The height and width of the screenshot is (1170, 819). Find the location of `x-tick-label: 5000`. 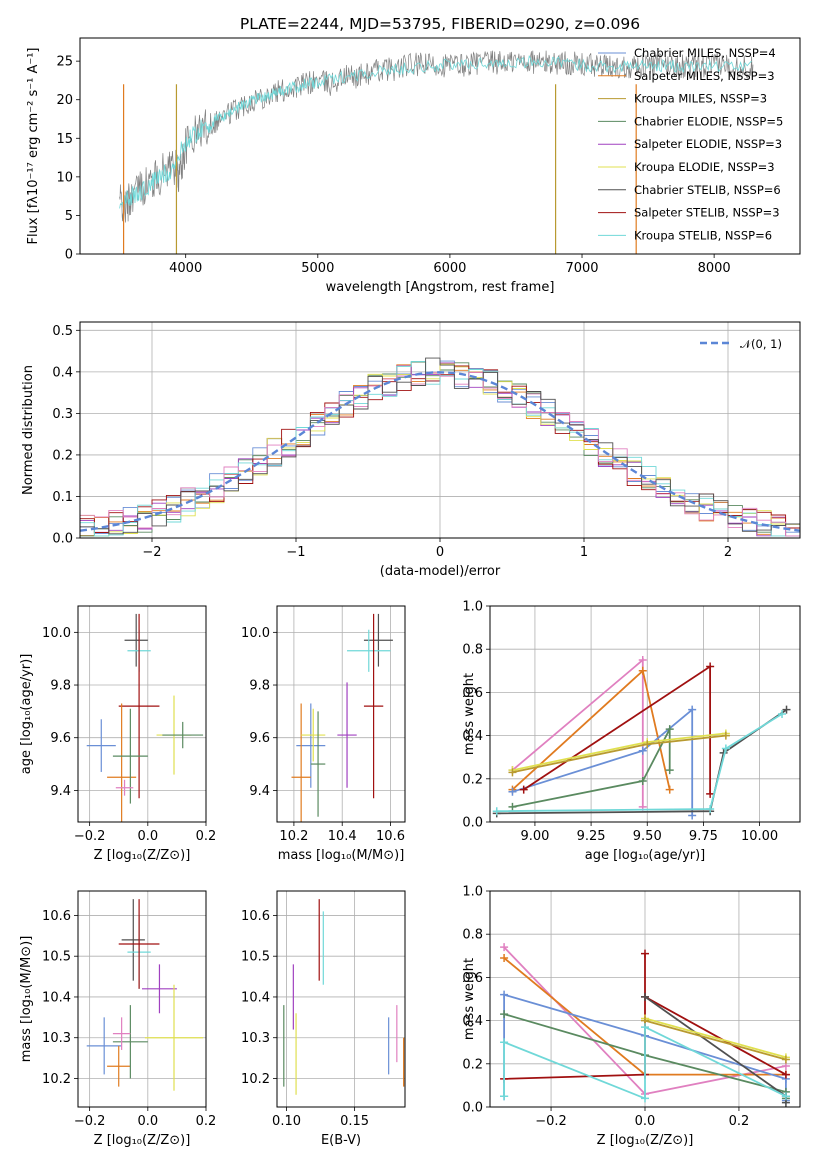

x-tick-label: 5000 is located at coordinates (317, 268).